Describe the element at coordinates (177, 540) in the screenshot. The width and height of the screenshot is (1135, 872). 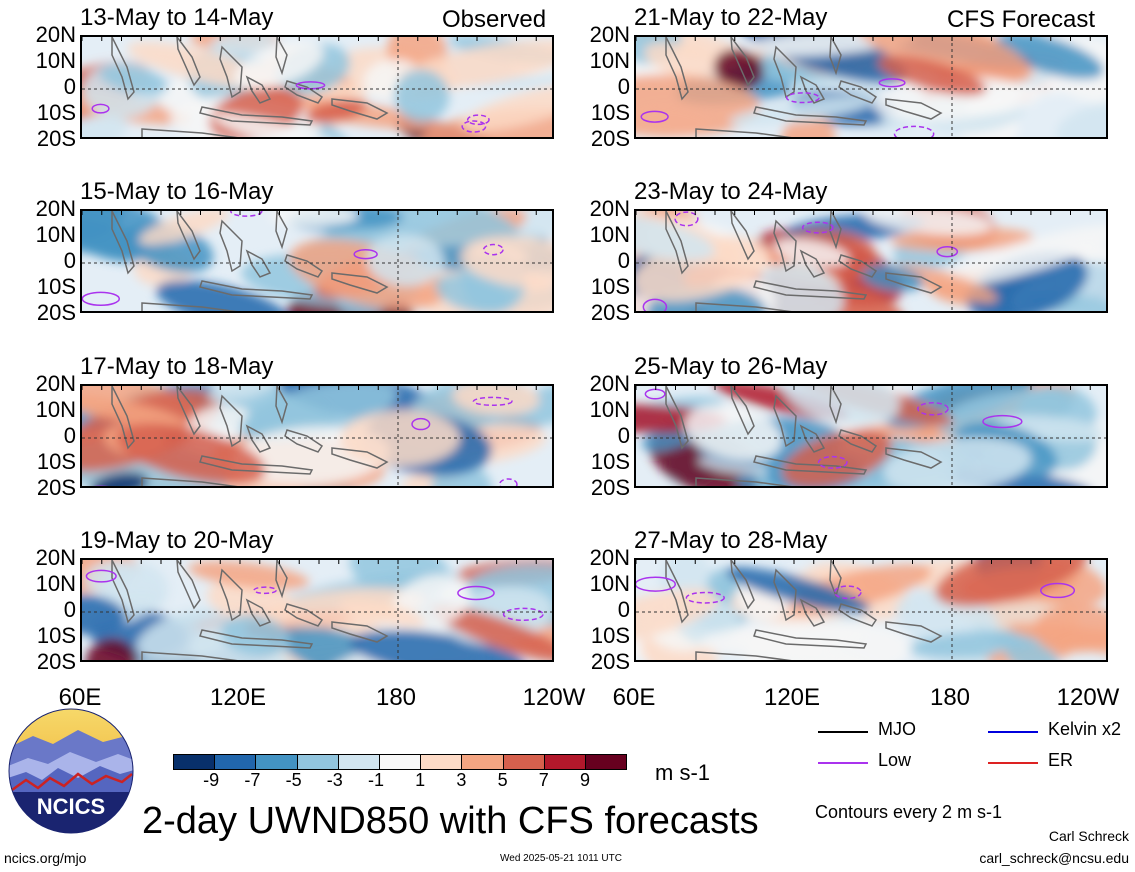
I see `panel-title: 19-May to 20-May` at that location.